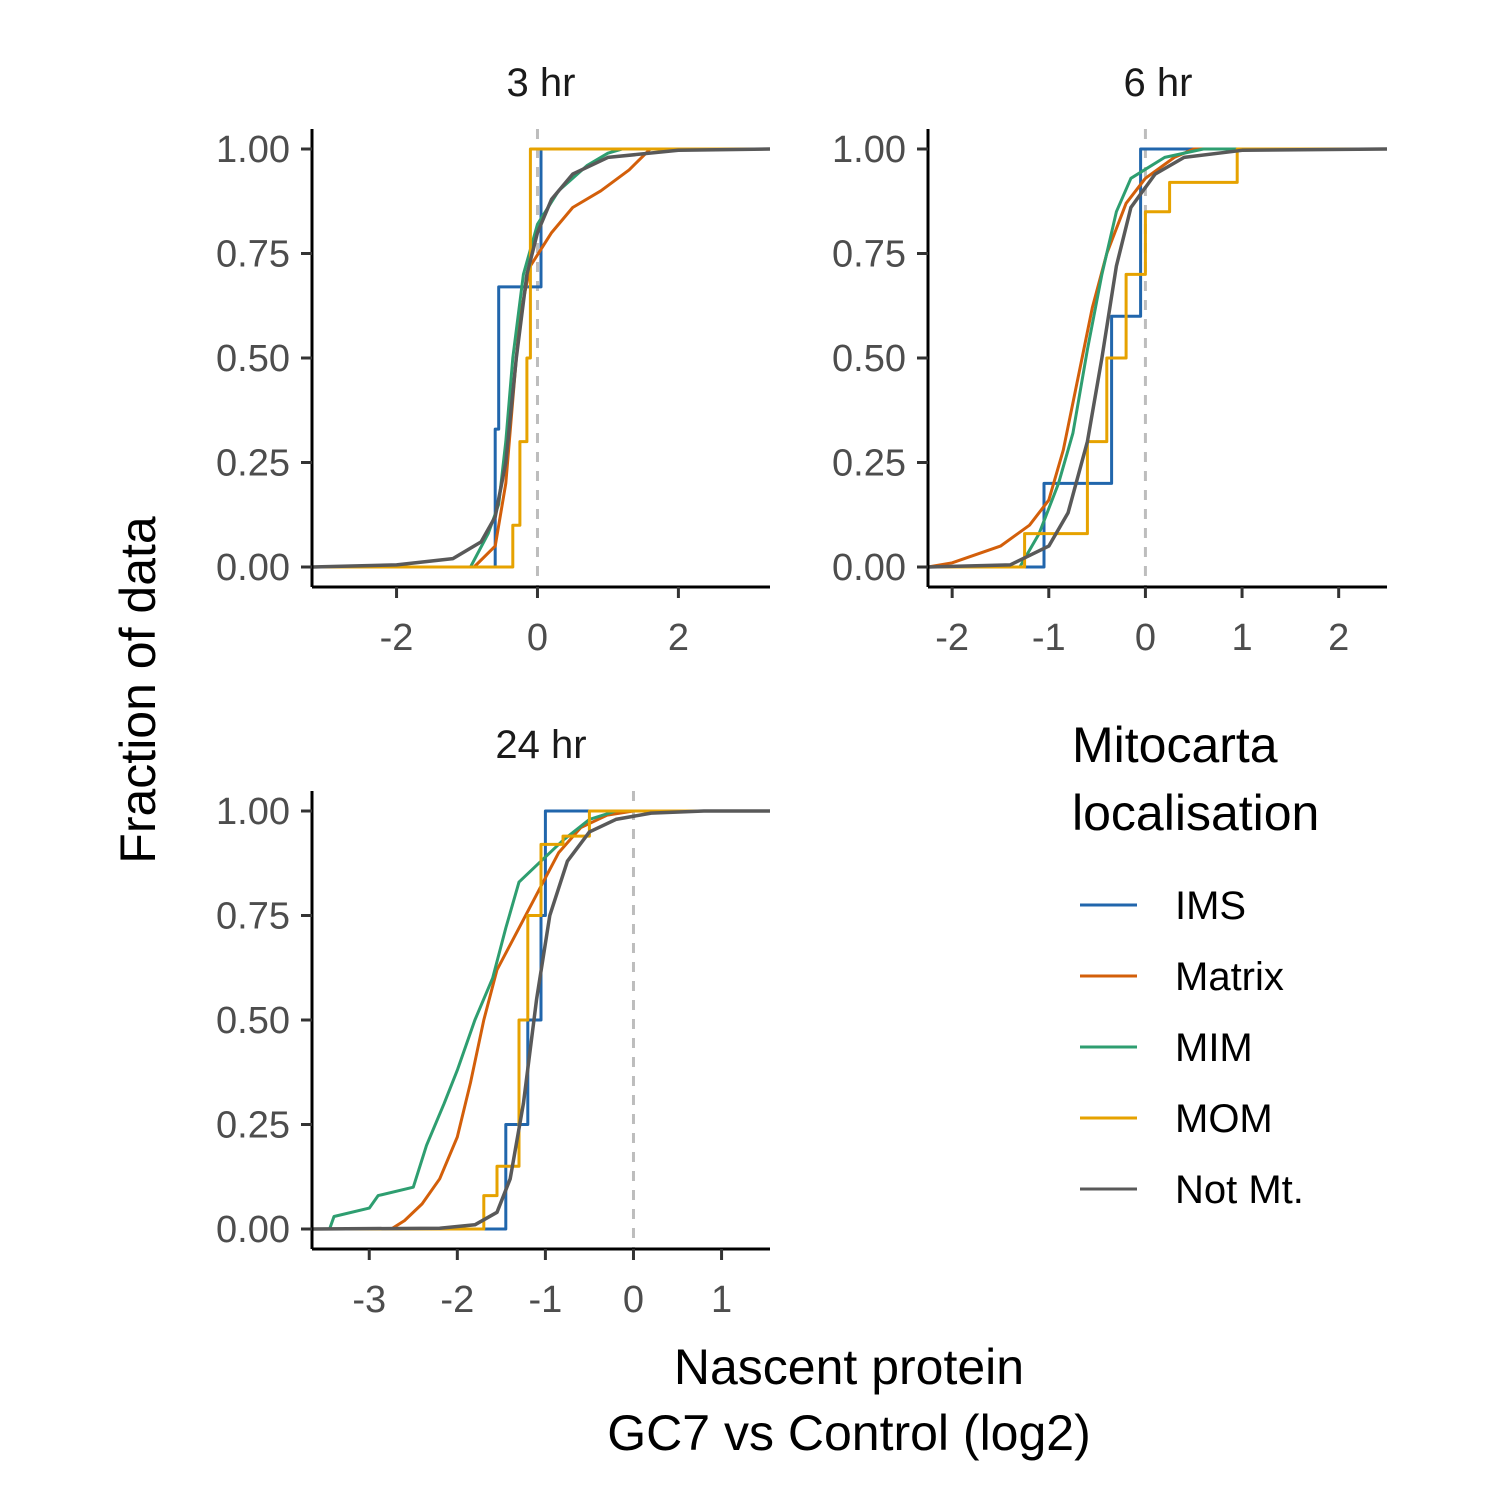 Image resolution: width=1500 pixels, height=1499 pixels. I want to click on panel-24hr: 24 hr 0.00 0.25 0.50 0.75 1.00 -3 -2 -1 0 1, so click(493, 1022).